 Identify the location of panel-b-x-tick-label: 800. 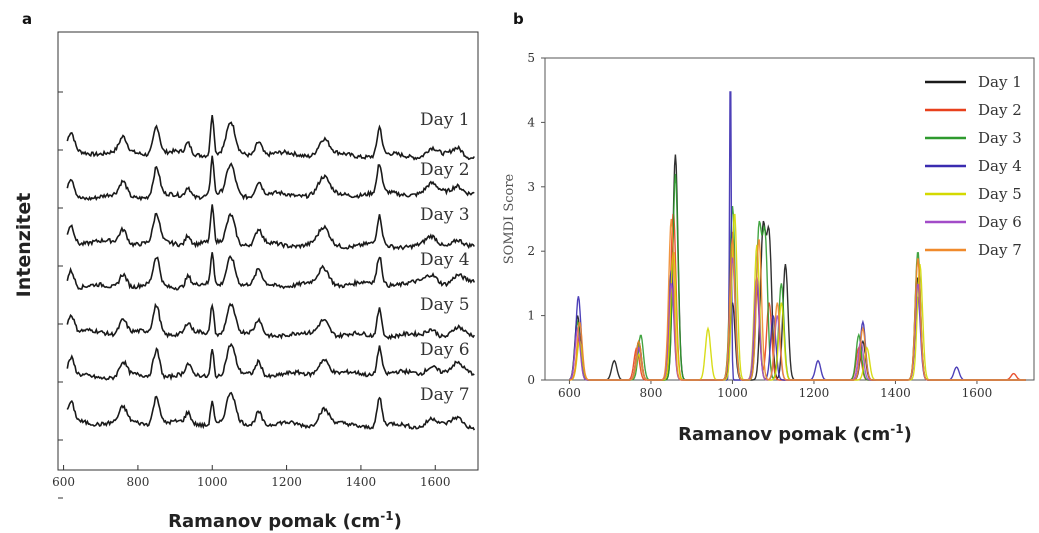
(650, 393).